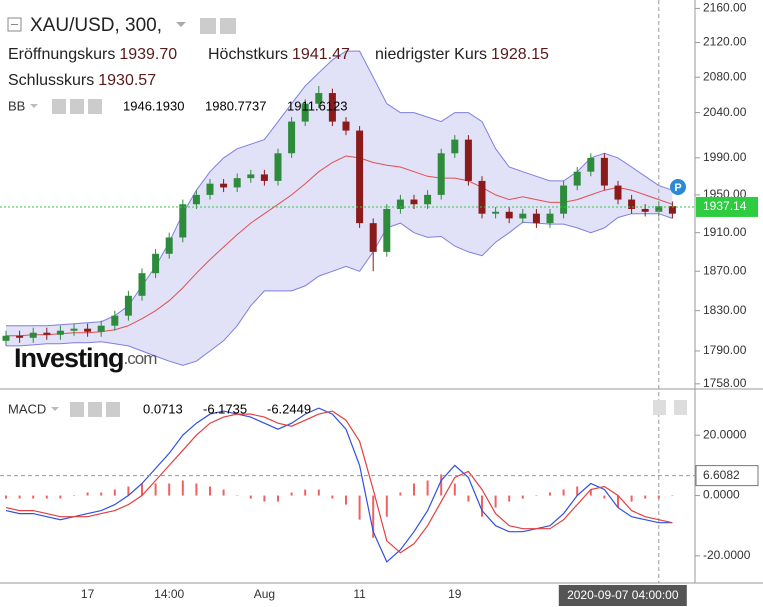 This screenshot has width=763, height=607. What do you see at coordinates (462, 54) in the screenshot?
I see `ohlc-low: niedrigster Kurs 1928.15` at bounding box center [462, 54].